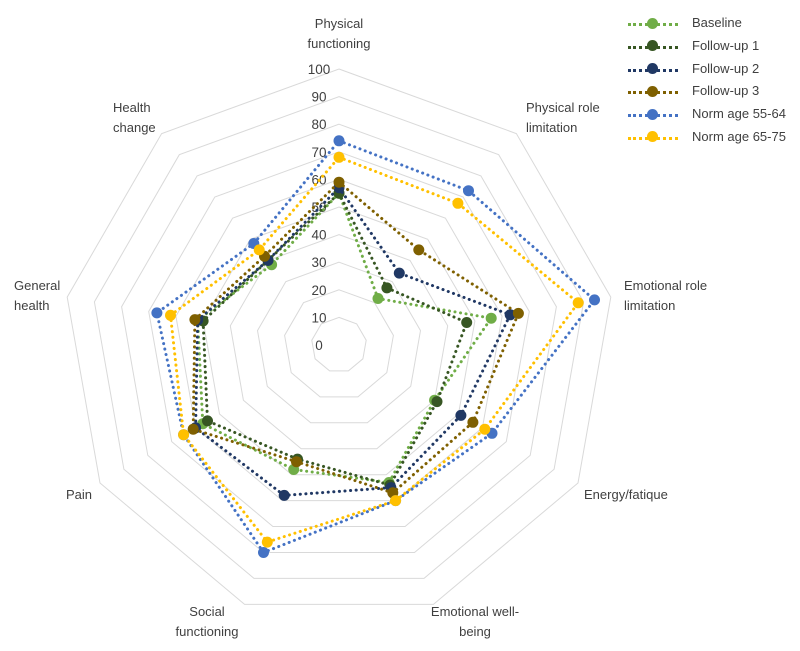  I want to click on axis-label: General health, so click(37, 295).